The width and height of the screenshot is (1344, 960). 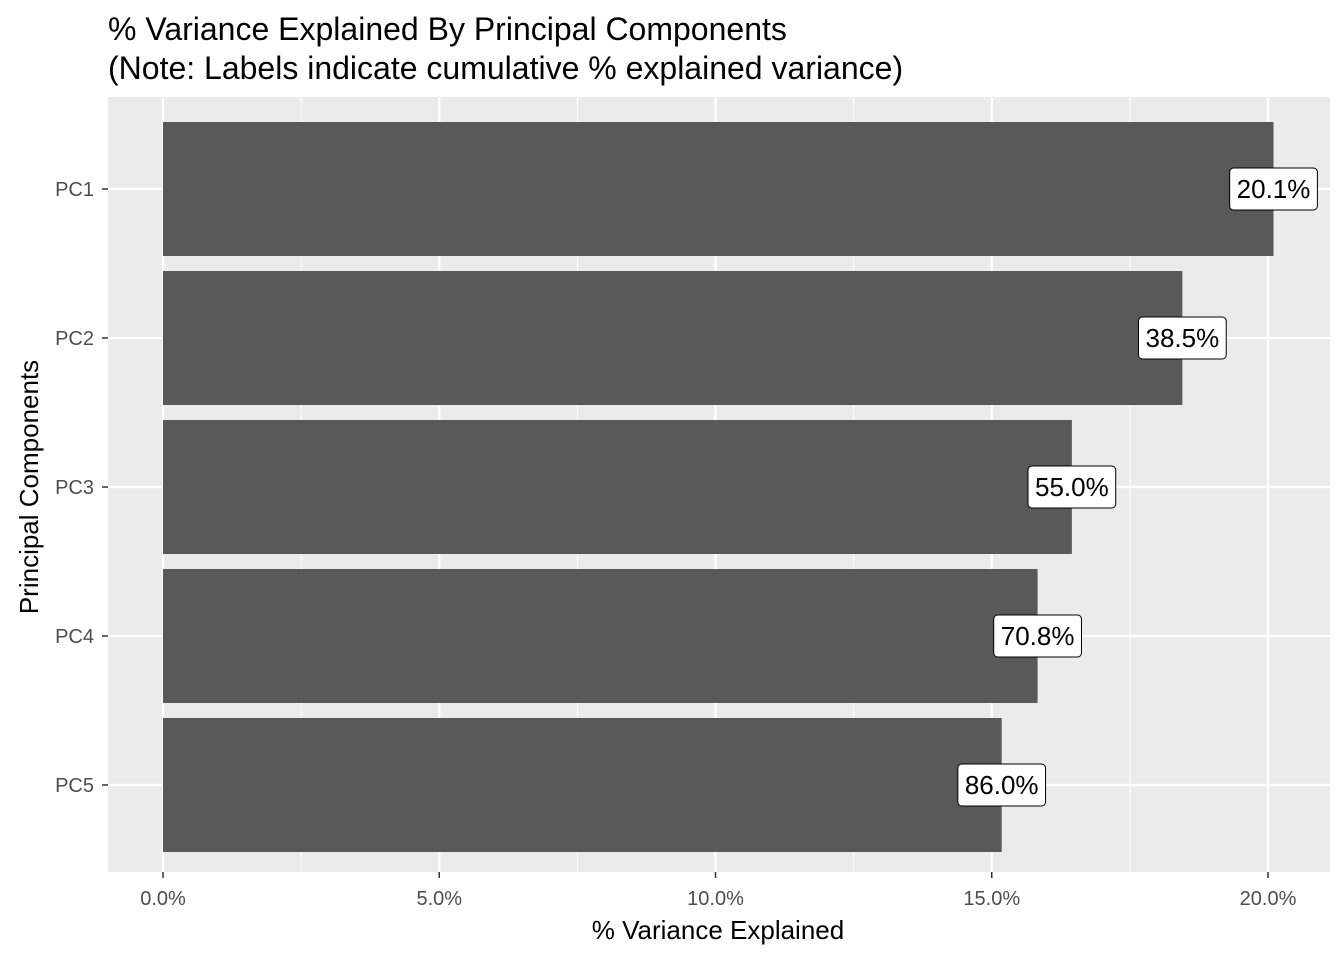 I want to click on y-axis-title: Principal Components, so click(x=29, y=487).